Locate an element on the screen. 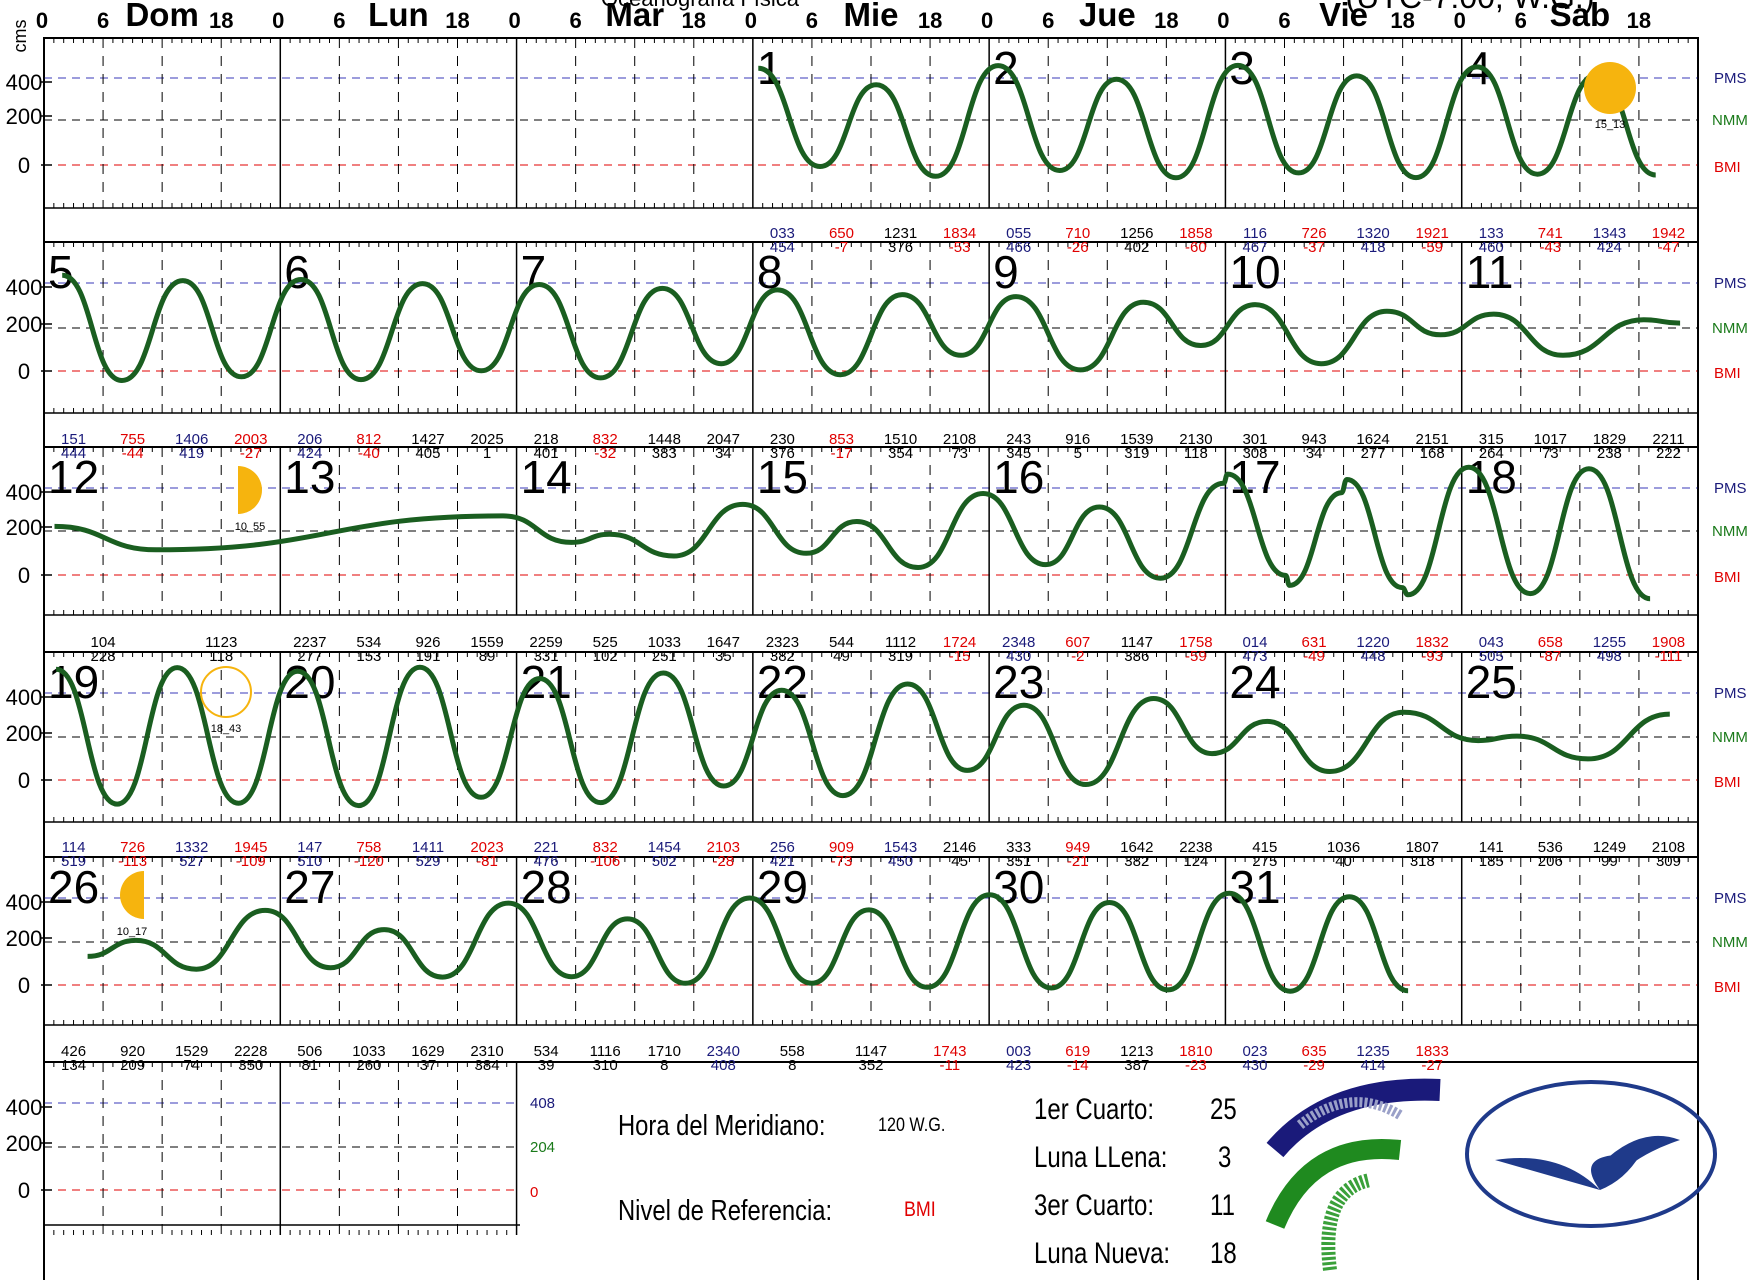 This screenshot has height=1280, width=1756. extreme-height: 448 is located at coordinates (1373, 656).